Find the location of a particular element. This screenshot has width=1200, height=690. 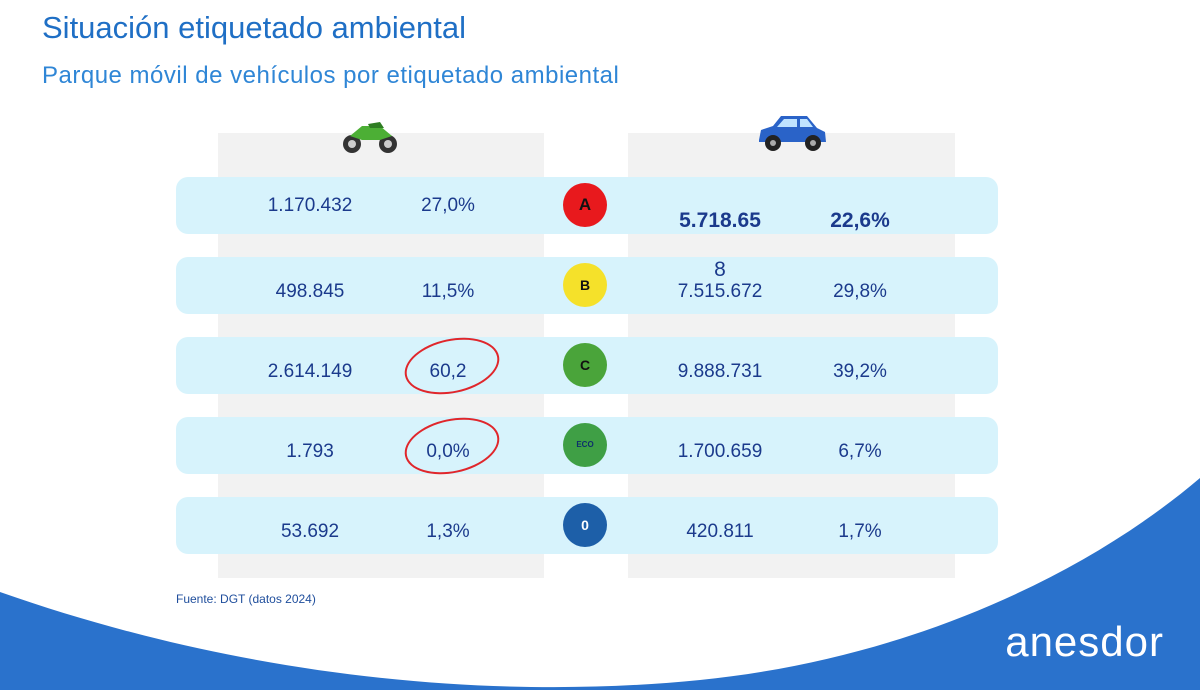

car-count: 9.888.731 is located at coordinates (720, 371).